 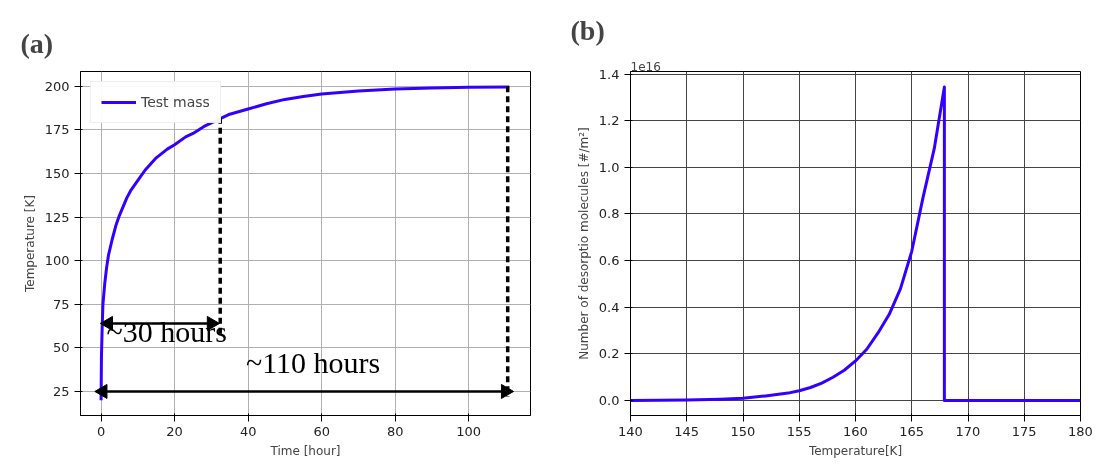 I want to click on y-tick-label: 1.2, so click(x=609, y=121).